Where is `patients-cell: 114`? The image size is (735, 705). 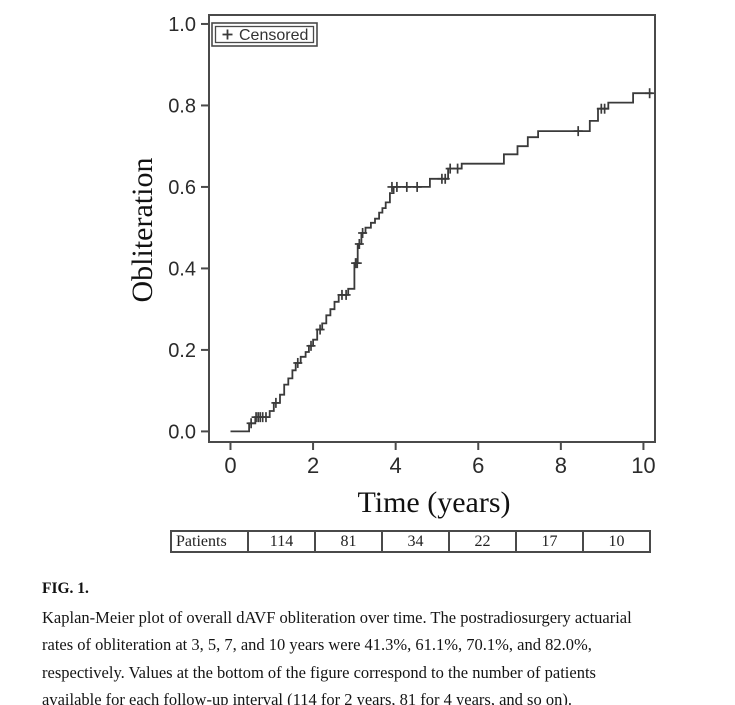
patients-cell: 114 is located at coordinates (280, 541).